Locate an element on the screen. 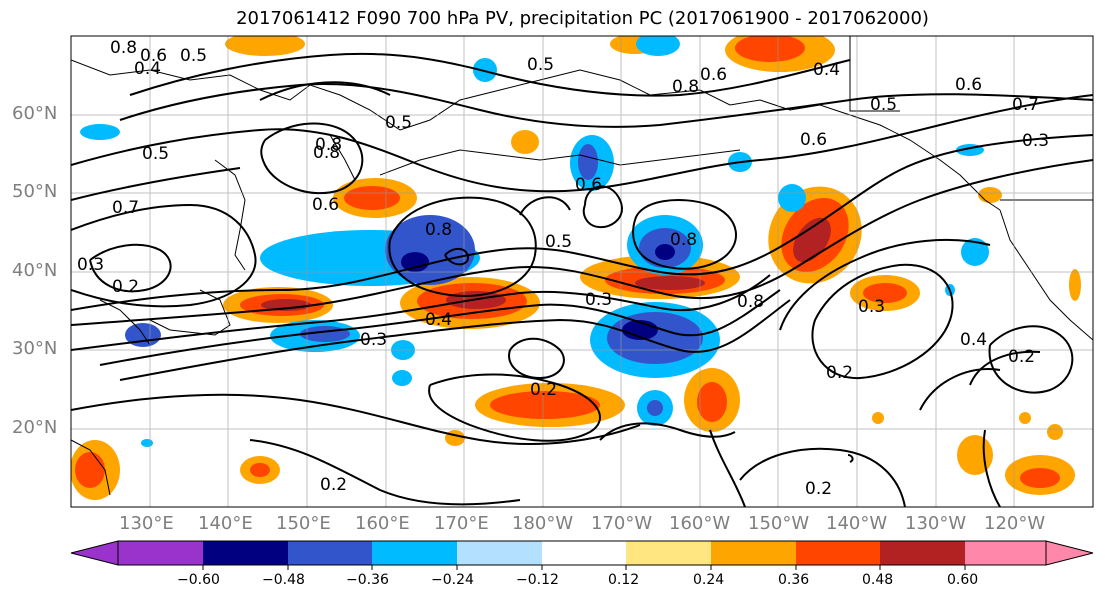 The image size is (1105, 601). lon-label-130w: 130°W is located at coordinates (936, 523).